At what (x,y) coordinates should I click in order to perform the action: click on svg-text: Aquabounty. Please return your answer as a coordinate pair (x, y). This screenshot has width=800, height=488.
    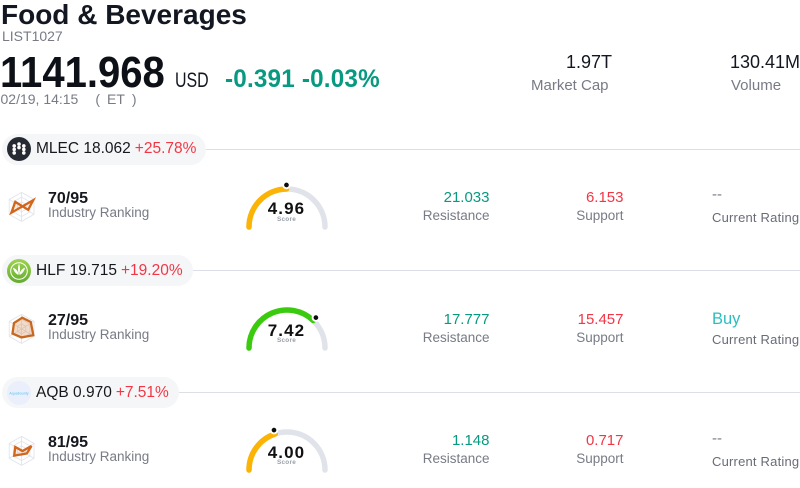
    Looking at the image, I should click on (18, 393).